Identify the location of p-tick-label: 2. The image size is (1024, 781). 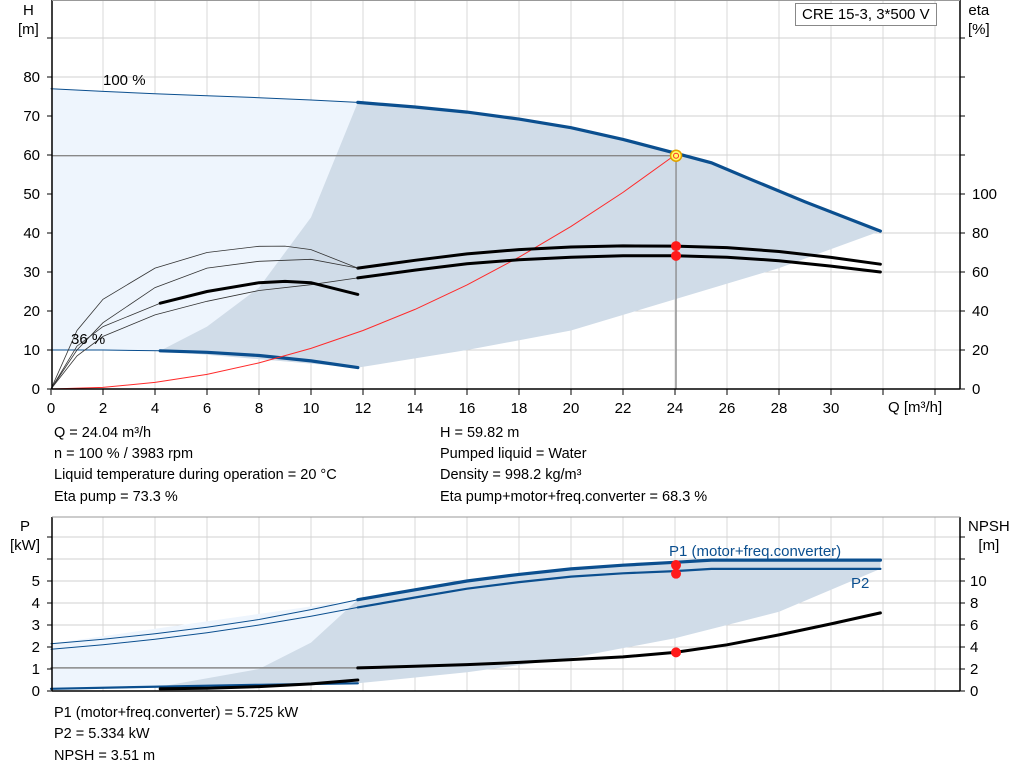
(36, 647).